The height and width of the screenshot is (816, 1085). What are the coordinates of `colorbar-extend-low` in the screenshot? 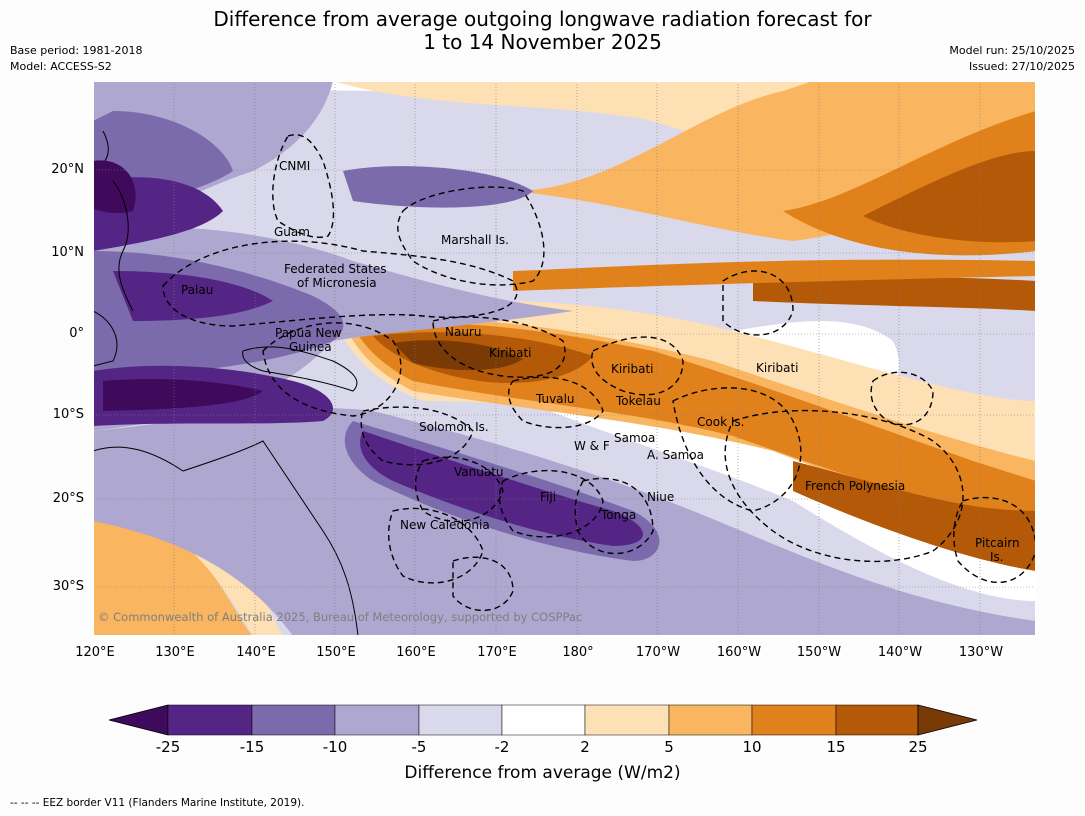 It's located at (138, 720).